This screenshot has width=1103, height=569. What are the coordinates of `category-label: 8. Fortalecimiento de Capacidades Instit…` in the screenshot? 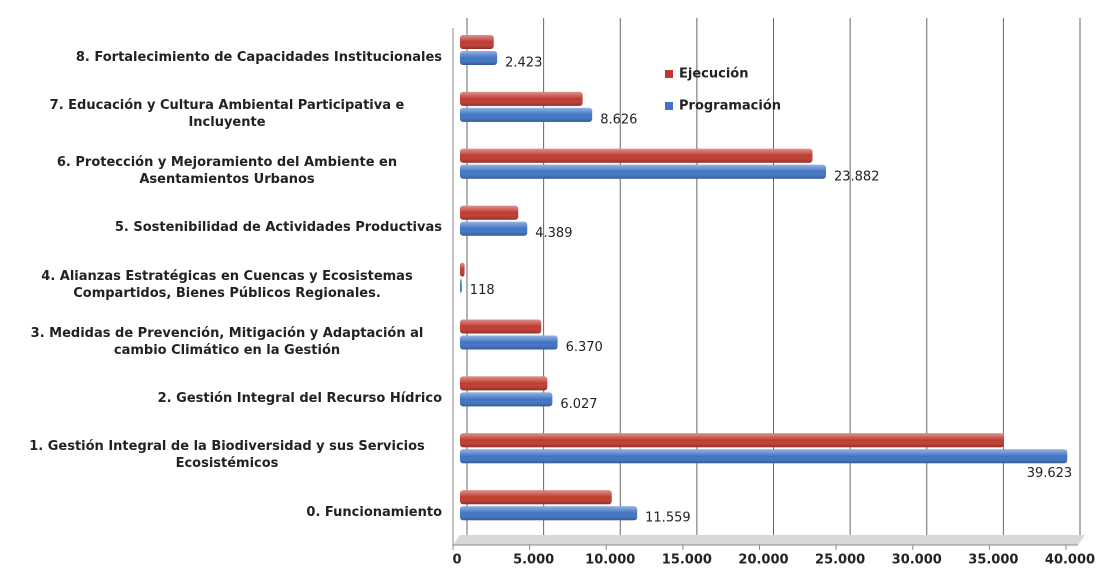 It's located at (258, 57).